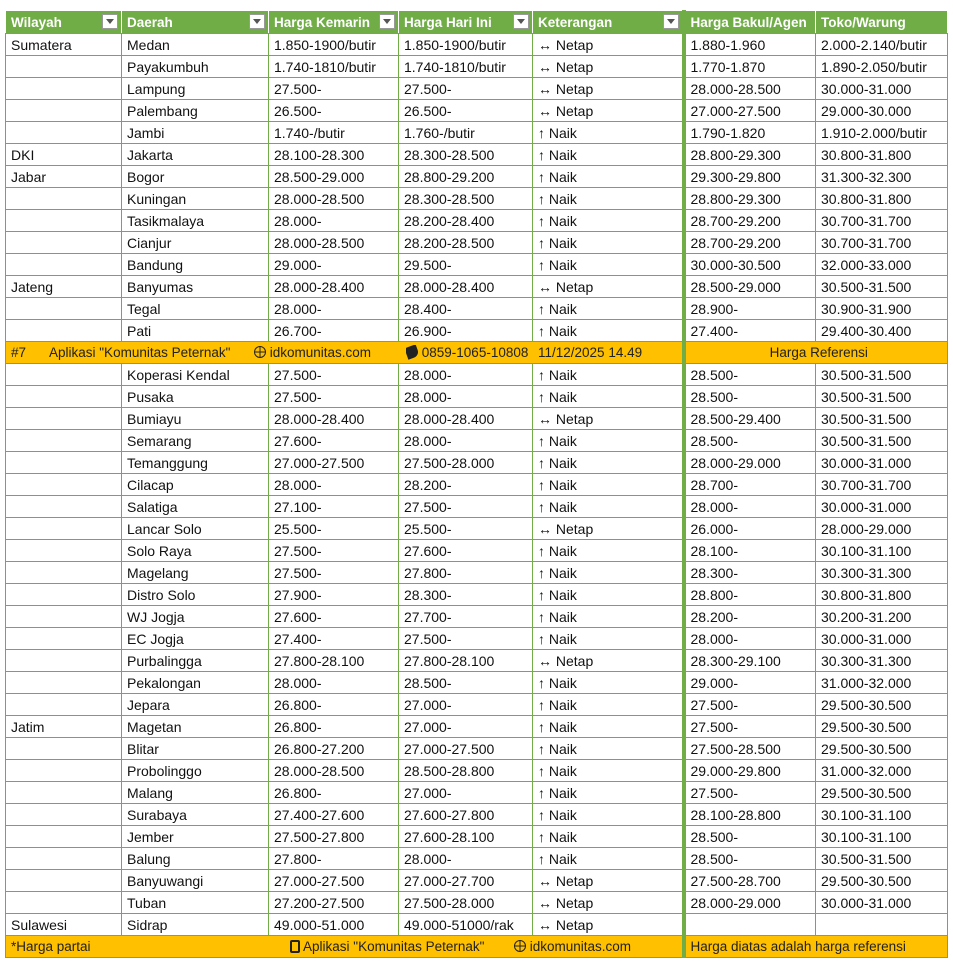  What do you see at coordinates (333, 66) in the screenshot?
I see `cell: 1.740-1810/butir` at bounding box center [333, 66].